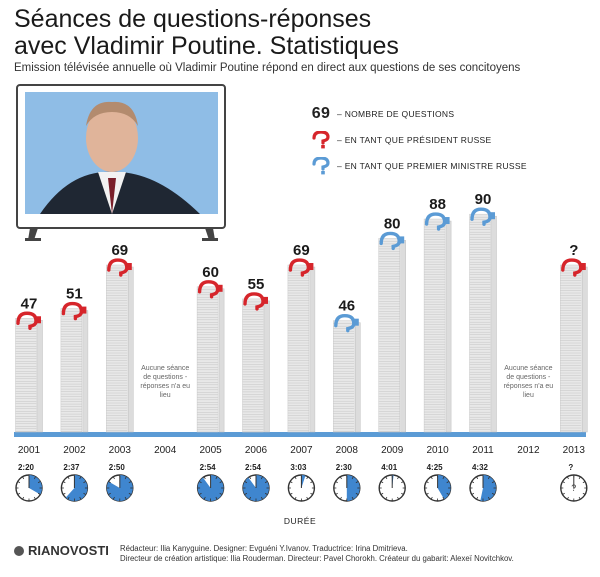 This screenshot has height=577, width=600. I want to click on tv-monitor-icon, so click(121, 162).